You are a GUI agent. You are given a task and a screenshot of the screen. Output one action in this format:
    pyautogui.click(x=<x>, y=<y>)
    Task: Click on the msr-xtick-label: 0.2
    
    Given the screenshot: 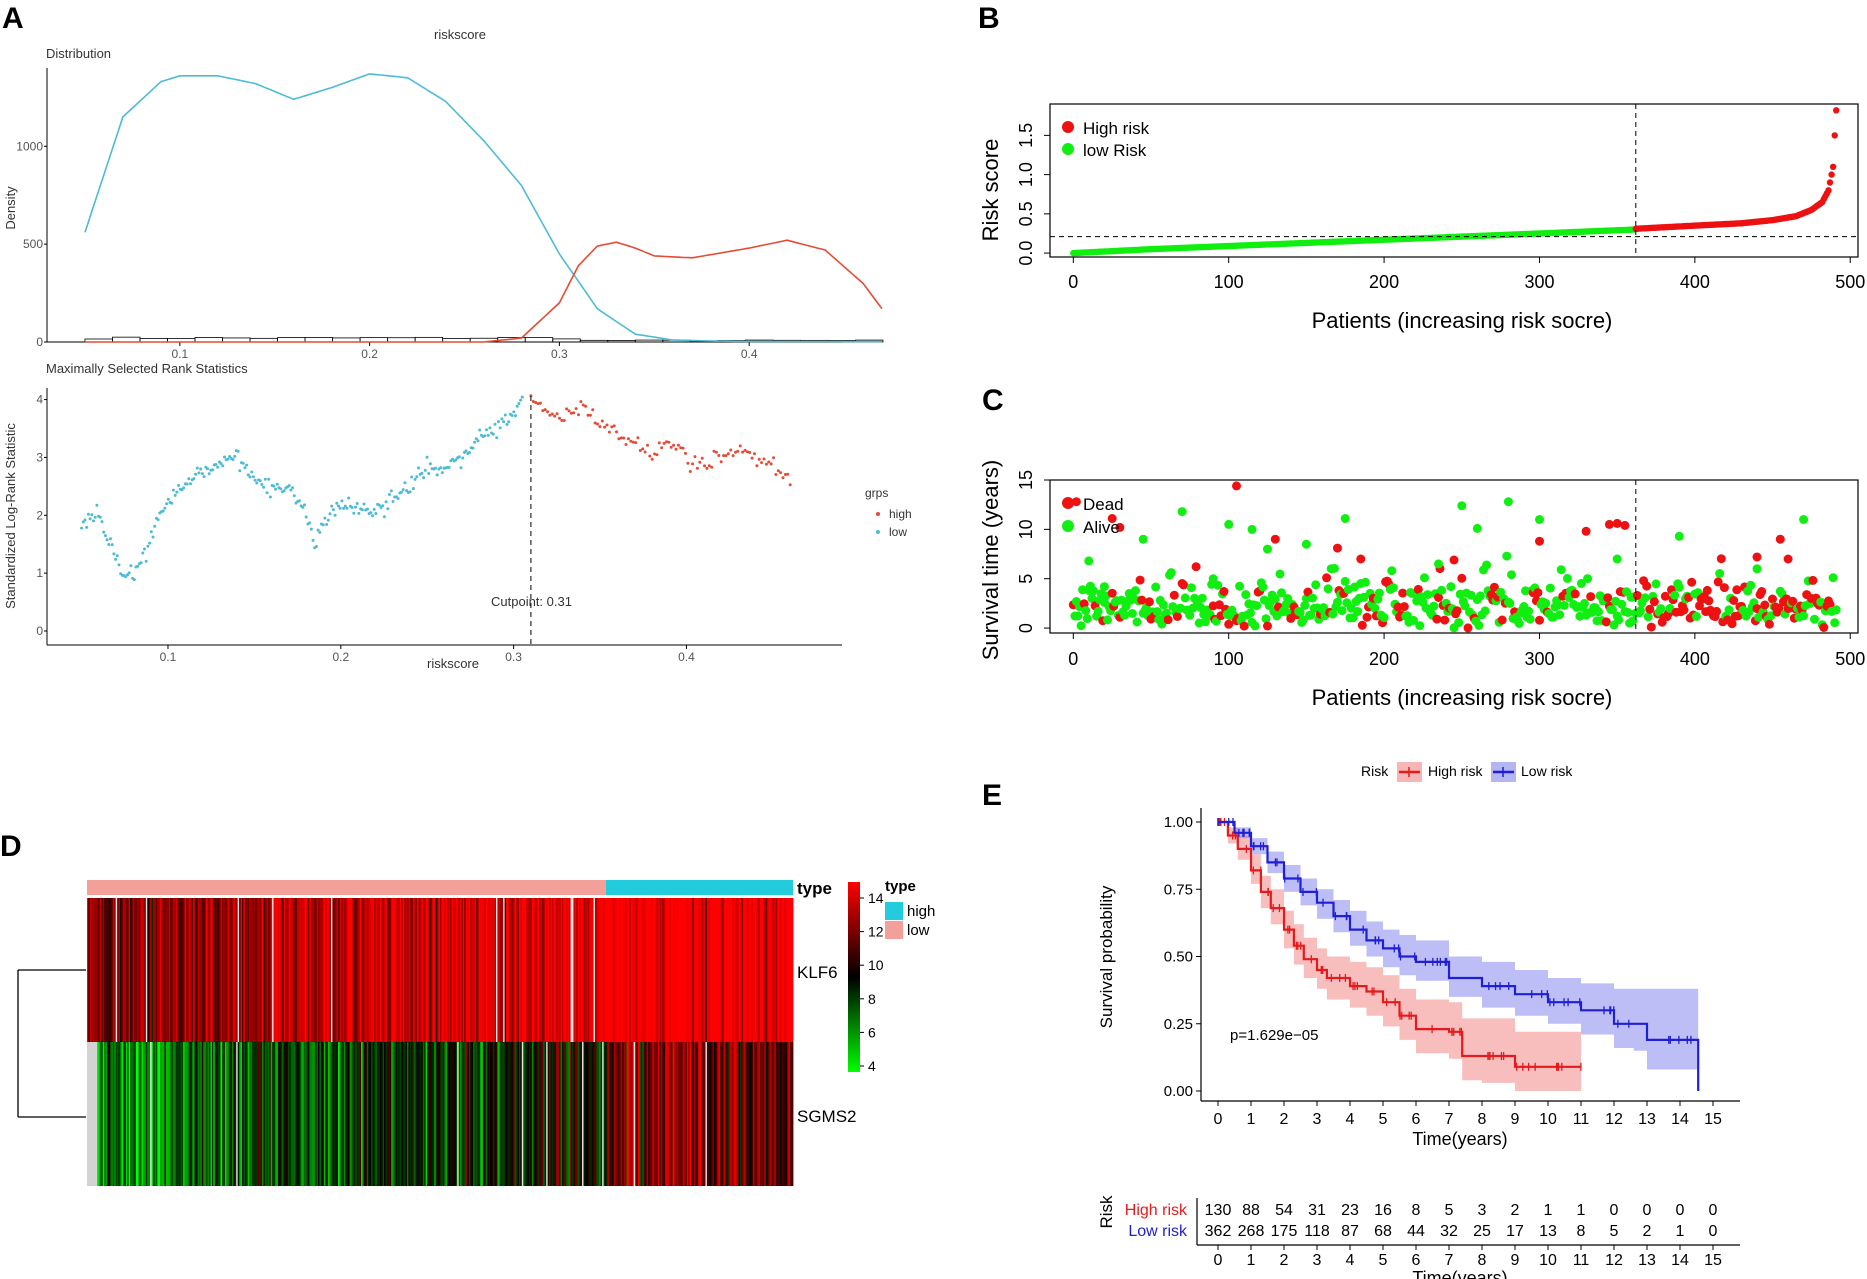 What is the action you would take?
    pyautogui.click(x=340, y=657)
    